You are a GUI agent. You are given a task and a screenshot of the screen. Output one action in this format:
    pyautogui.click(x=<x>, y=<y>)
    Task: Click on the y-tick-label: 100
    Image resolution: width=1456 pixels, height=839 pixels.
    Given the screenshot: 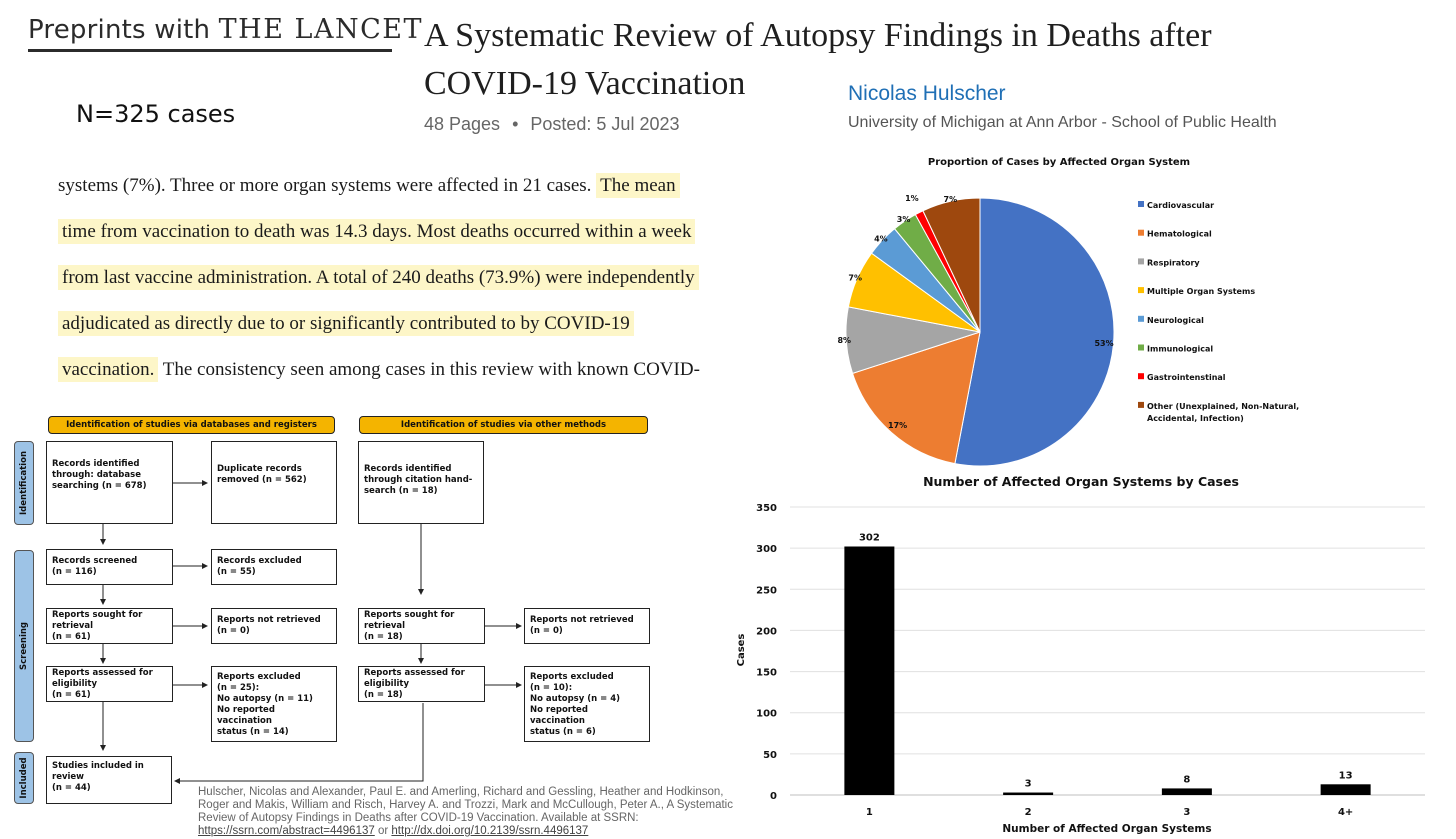 What is the action you would take?
    pyautogui.click(x=766, y=714)
    